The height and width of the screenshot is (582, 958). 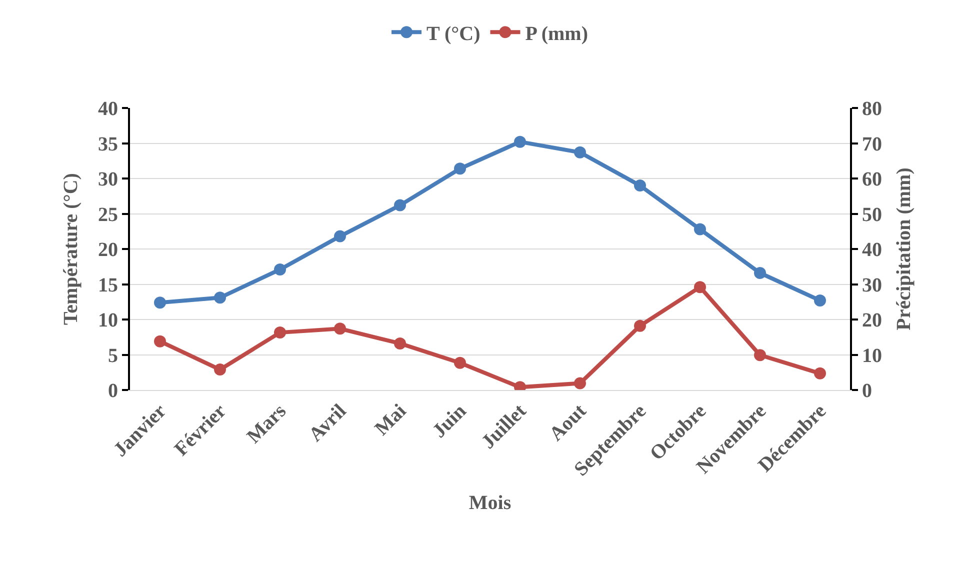 I want to click on y-axis-title: Température (°C), so click(x=71, y=249).